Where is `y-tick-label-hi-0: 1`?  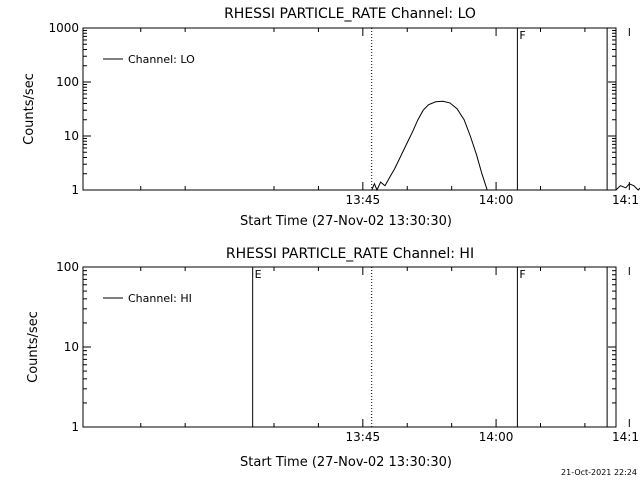
y-tick-label-hi-0: 1 is located at coordinates (75, 427).